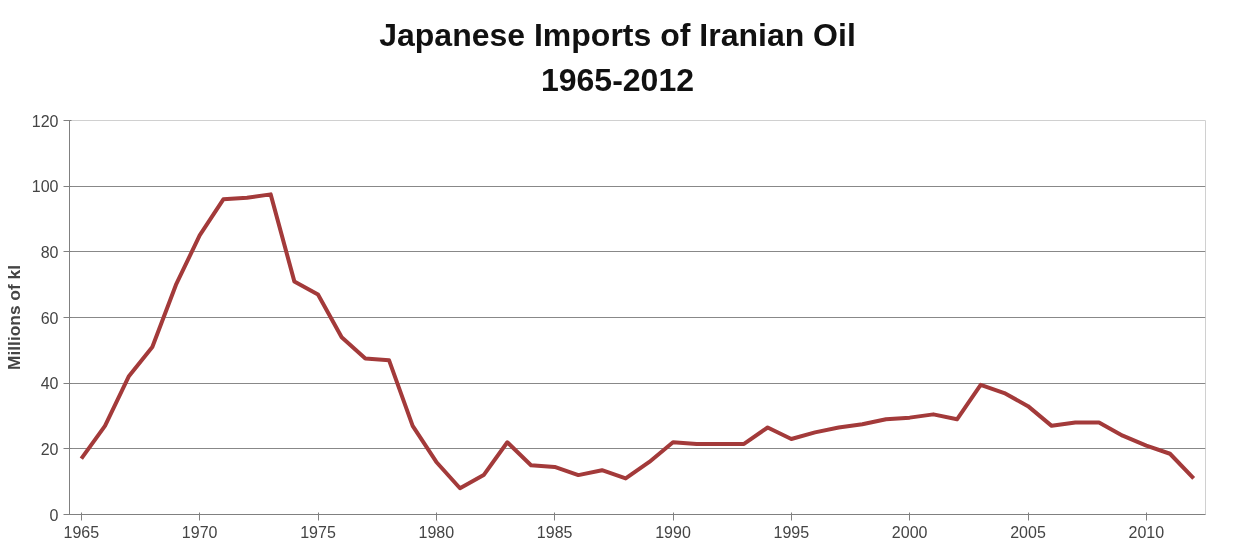 The width and height of the screenshot is (1233, 547). What do you see at coordinates (791, 532) in the screenshot?
I see `x-tick-label: 1995` at bounding box center [791, 532].